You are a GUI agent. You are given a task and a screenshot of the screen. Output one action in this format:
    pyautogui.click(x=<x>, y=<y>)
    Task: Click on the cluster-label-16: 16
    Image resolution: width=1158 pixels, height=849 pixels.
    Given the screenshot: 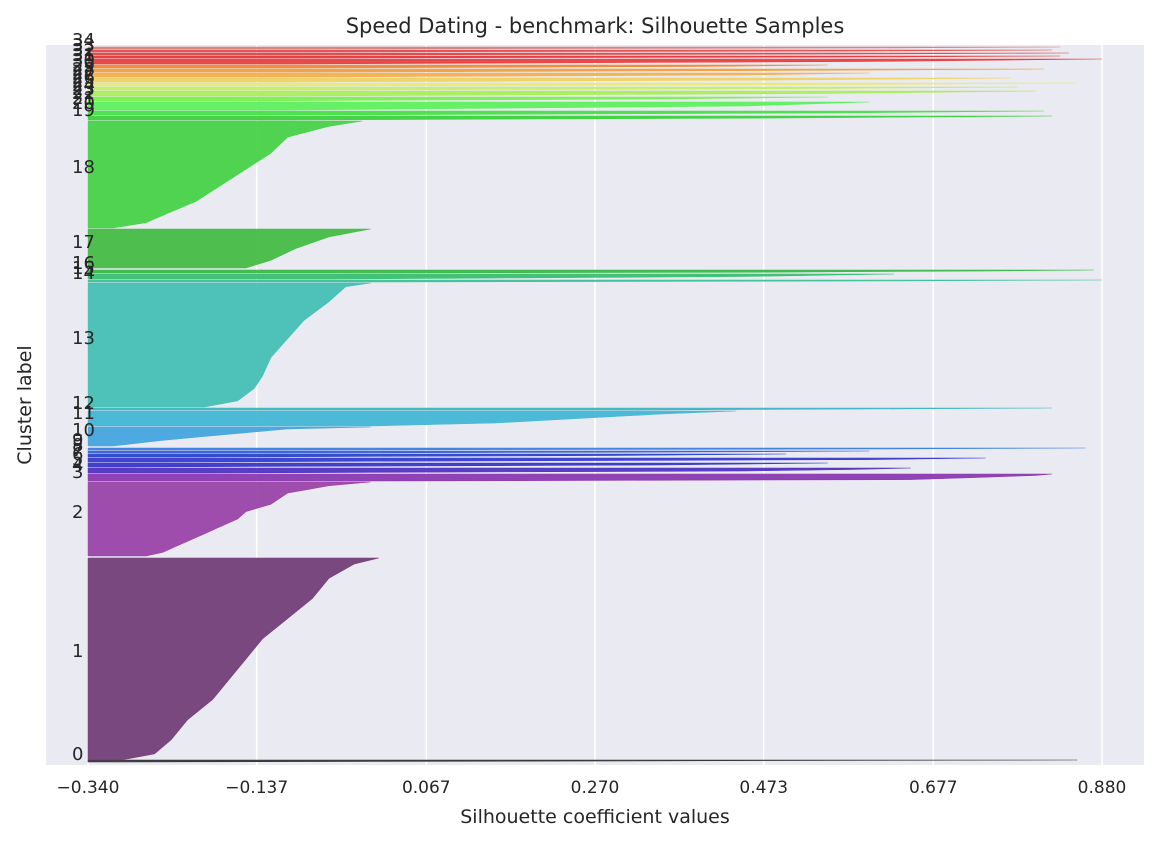 What is the action you would take?
    pyautogui.click(x=83, y=263)
    